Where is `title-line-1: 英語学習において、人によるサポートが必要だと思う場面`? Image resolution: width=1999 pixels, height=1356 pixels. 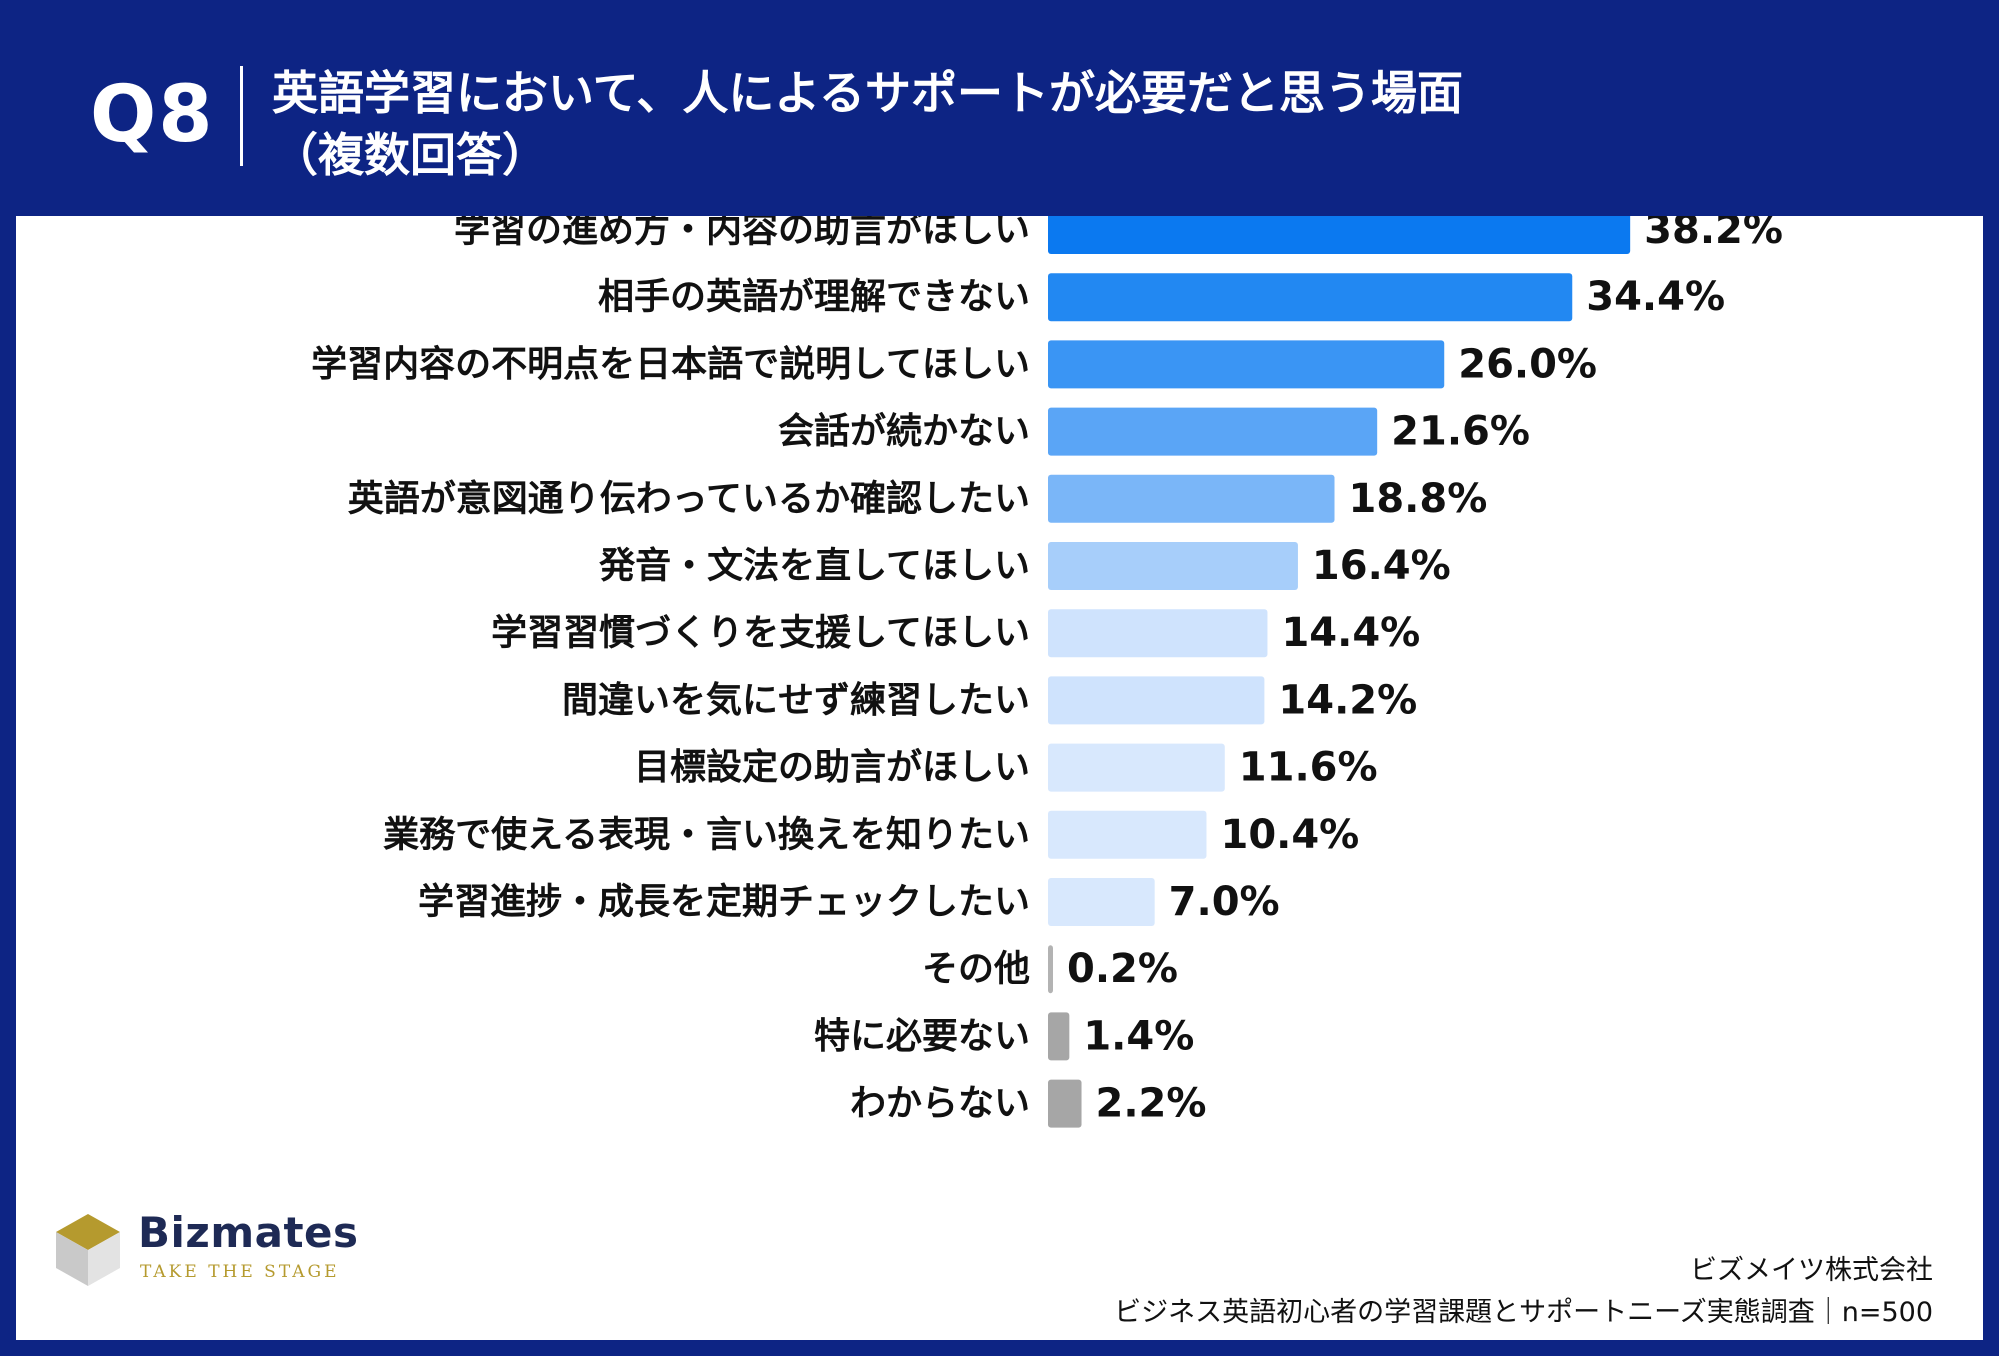
title-line-1: 英語学習において、人によるサポートが必要だと思う場面 is located at coordinates (867, 93).